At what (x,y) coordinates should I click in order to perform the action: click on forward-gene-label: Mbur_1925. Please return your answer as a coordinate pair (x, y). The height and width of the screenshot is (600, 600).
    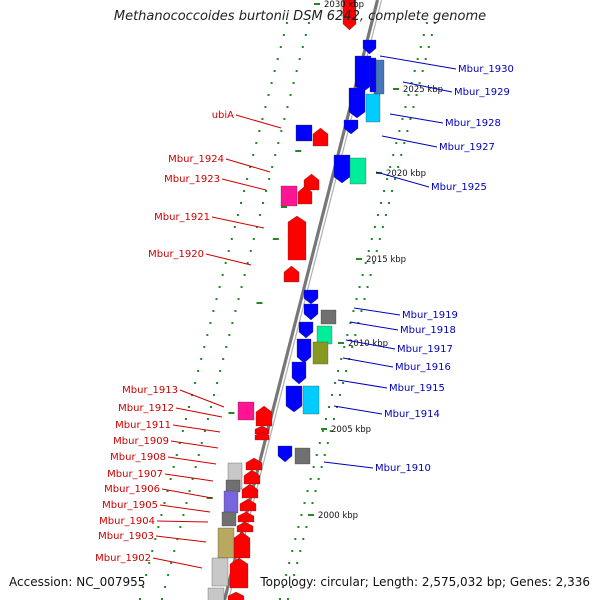
    Looking at the image, I should click on (459, 187).